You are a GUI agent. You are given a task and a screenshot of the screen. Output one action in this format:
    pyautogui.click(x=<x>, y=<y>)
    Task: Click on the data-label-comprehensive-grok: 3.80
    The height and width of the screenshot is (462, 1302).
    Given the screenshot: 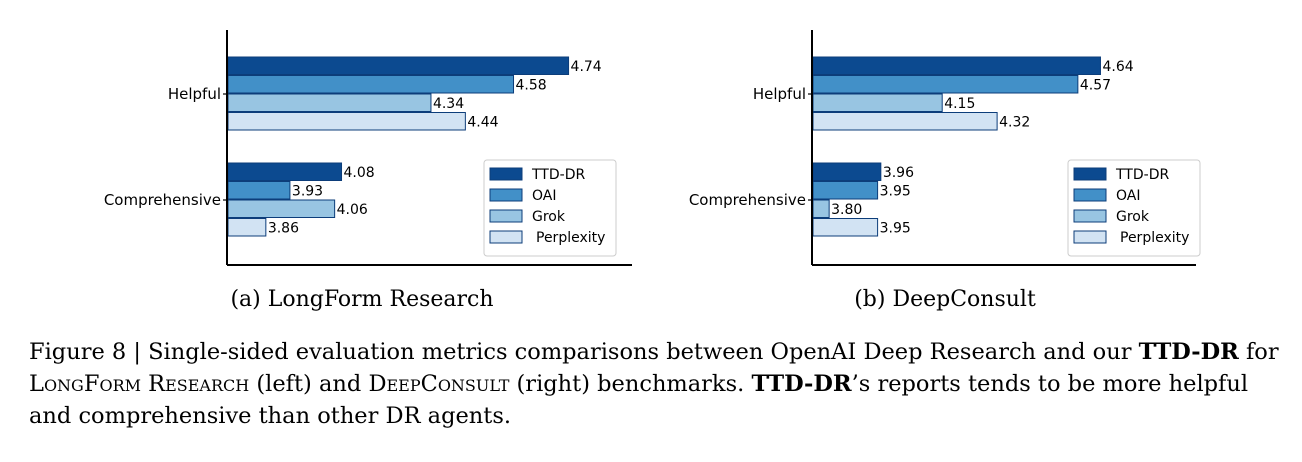 What is the action you would take?
    pyautogui.click(x=846, y=210)
    